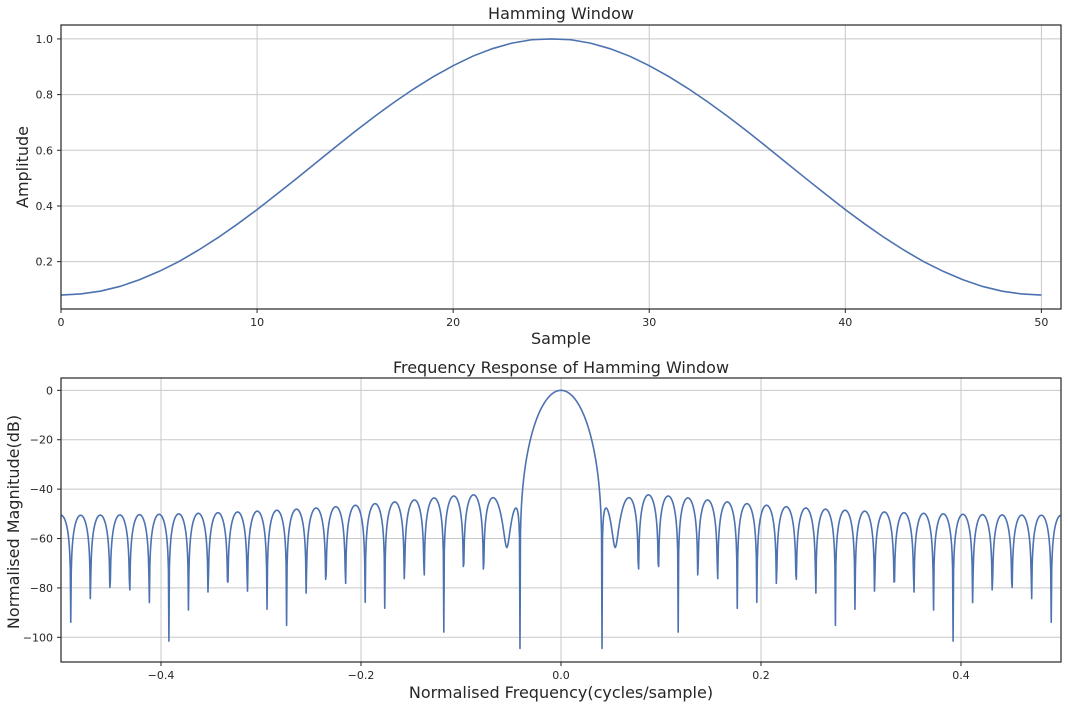 This screenshot has width=1068, height=708. Describe the element at coordinates (561, 675) in the screenshot. I see `x-tick-label: 0.0` at that location.